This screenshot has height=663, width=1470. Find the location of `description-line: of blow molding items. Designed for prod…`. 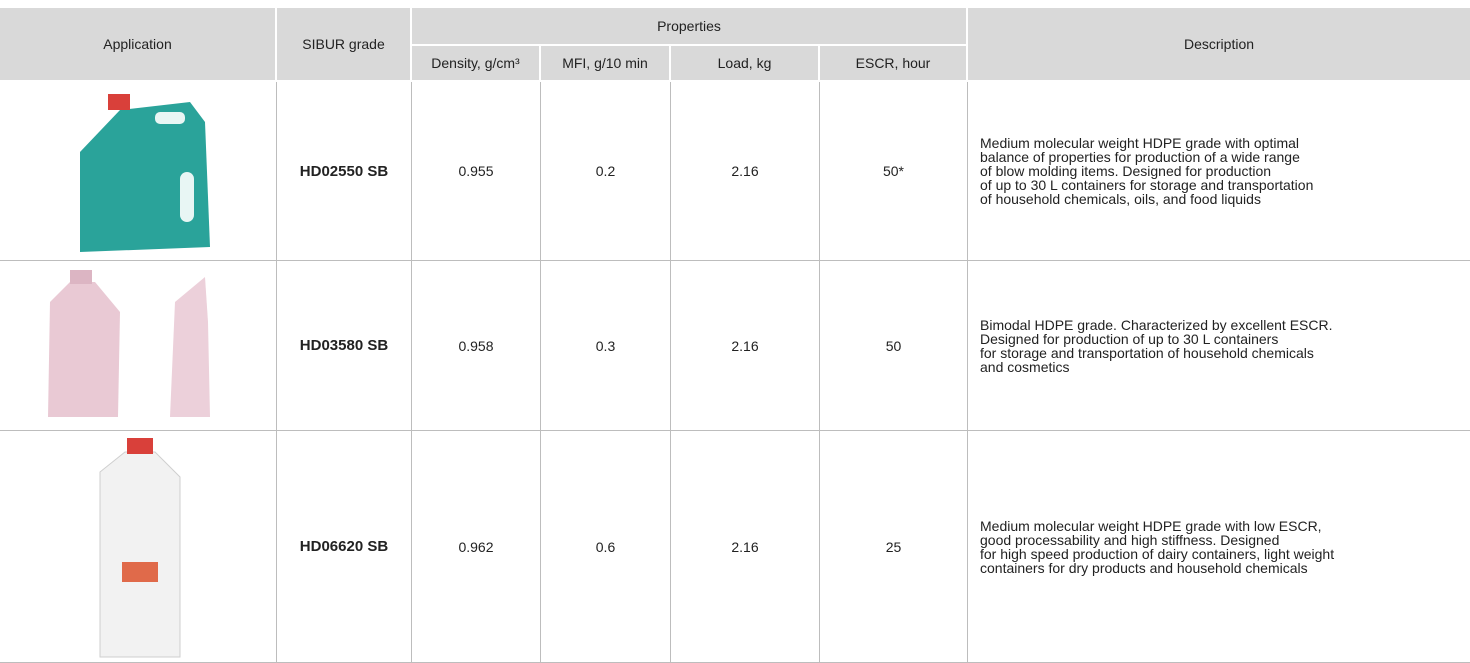

description-line: of blow molding items. Designed for prod… is located at coordinates (1126, 171).